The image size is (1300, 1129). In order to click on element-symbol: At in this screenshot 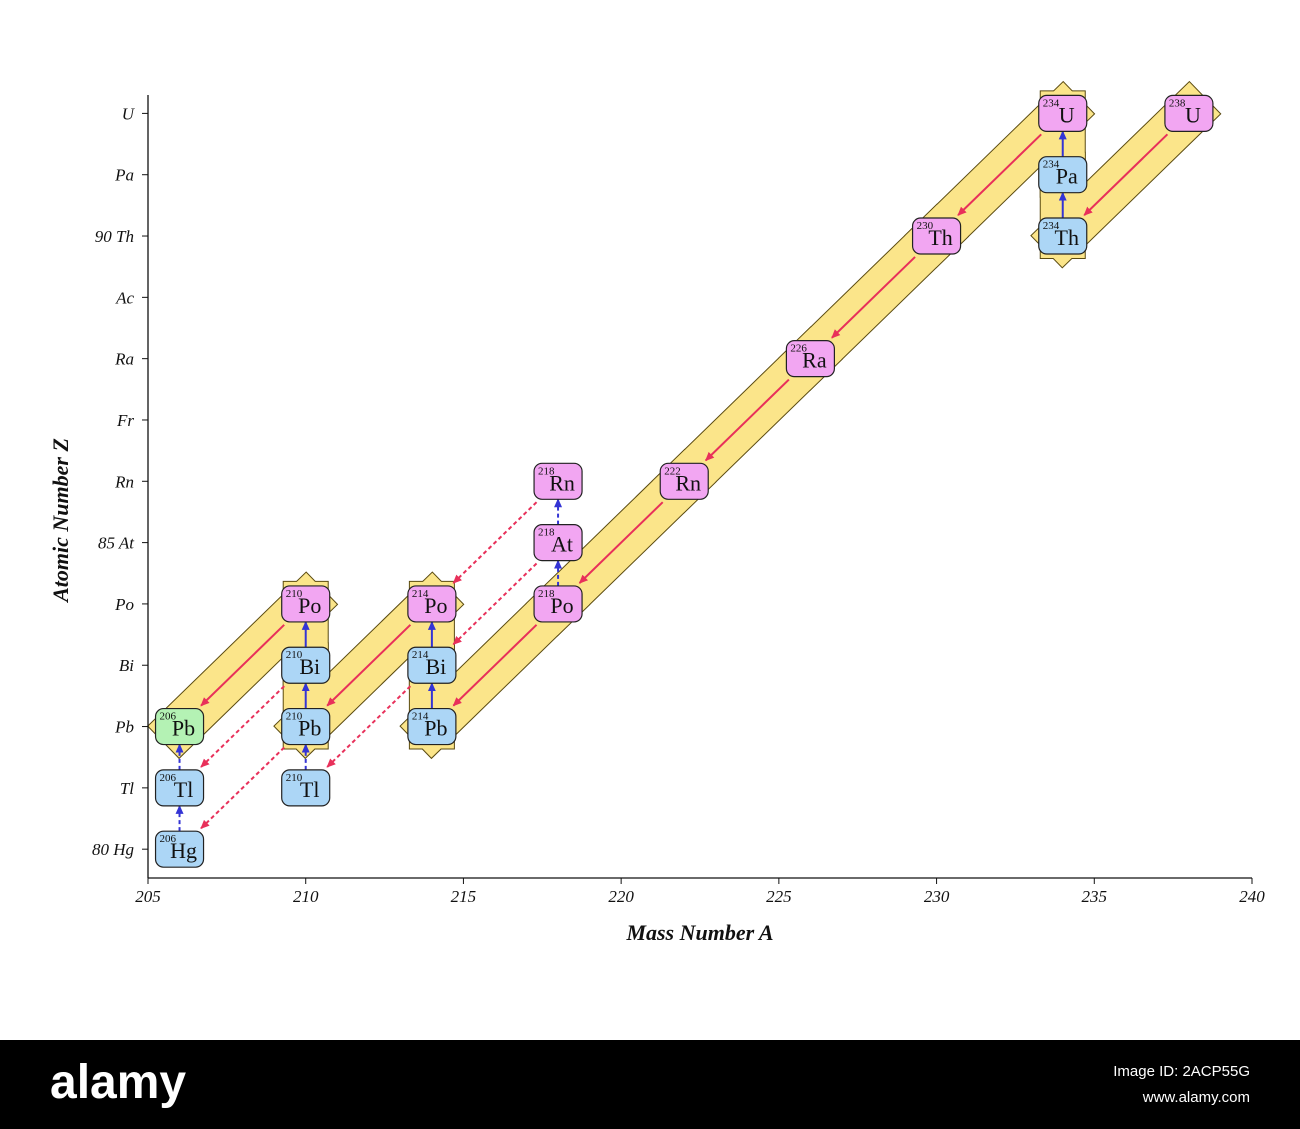, I will do `click(562, 544)`.